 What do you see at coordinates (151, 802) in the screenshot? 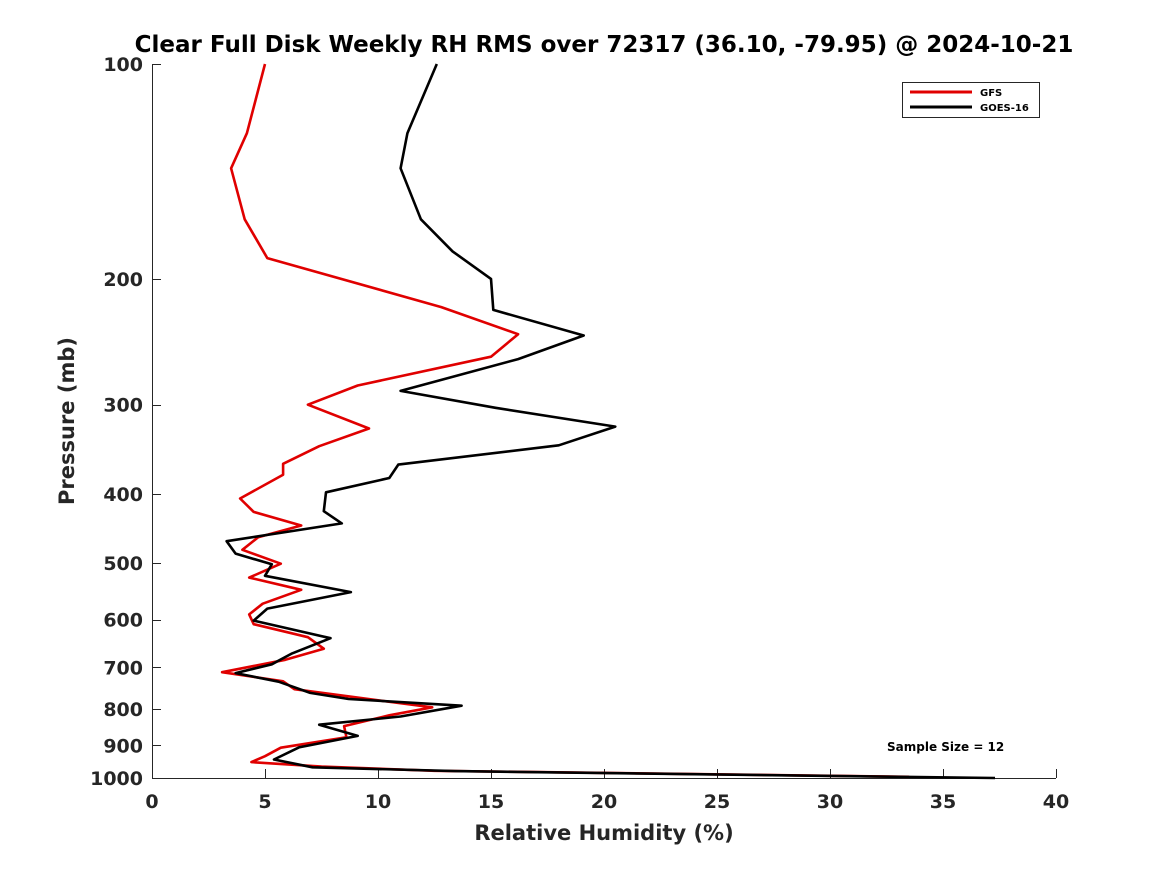
I see `x-tick-label-0: 0` at bounding box center [151, 802].